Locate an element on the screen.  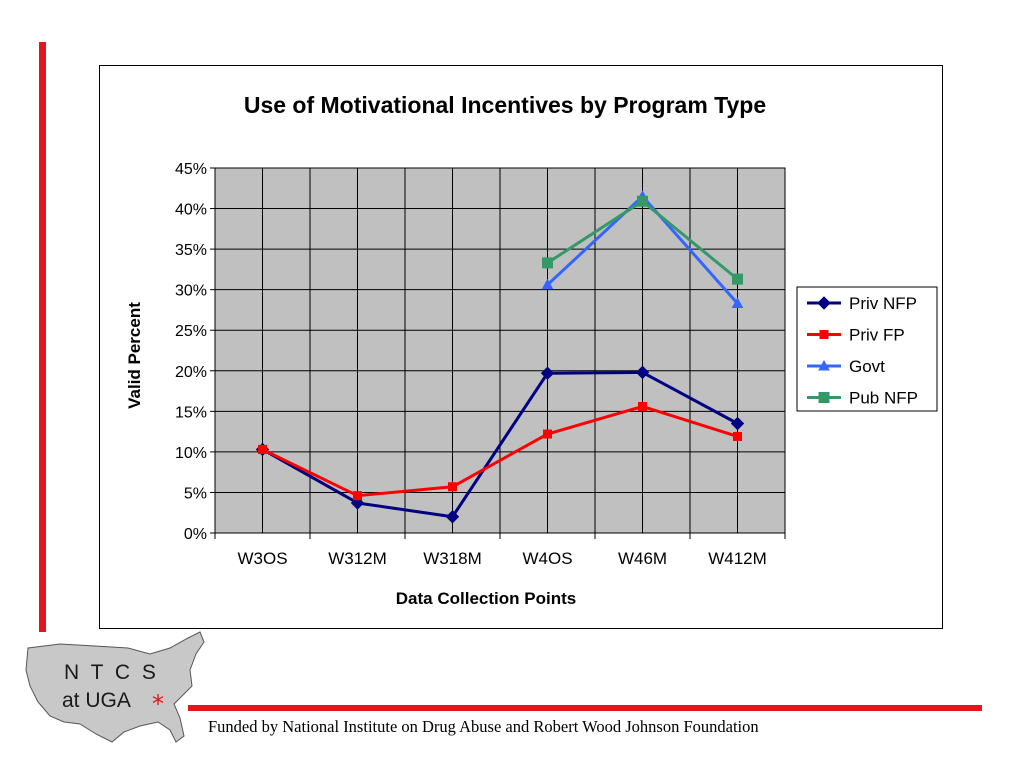
legend-label-priv-fp: Priv FP is located at coordinates (877, 335).